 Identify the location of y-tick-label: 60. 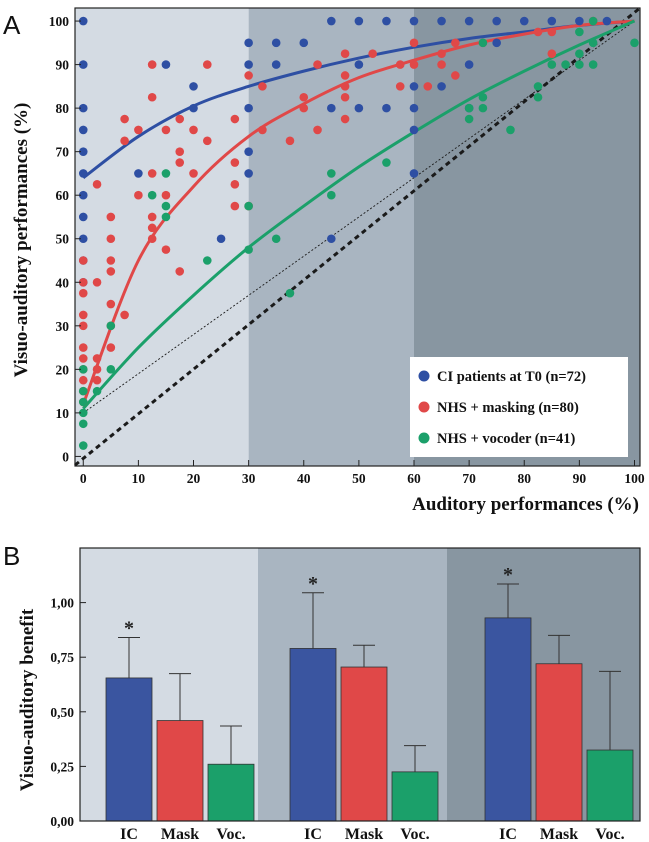
(63, 195).